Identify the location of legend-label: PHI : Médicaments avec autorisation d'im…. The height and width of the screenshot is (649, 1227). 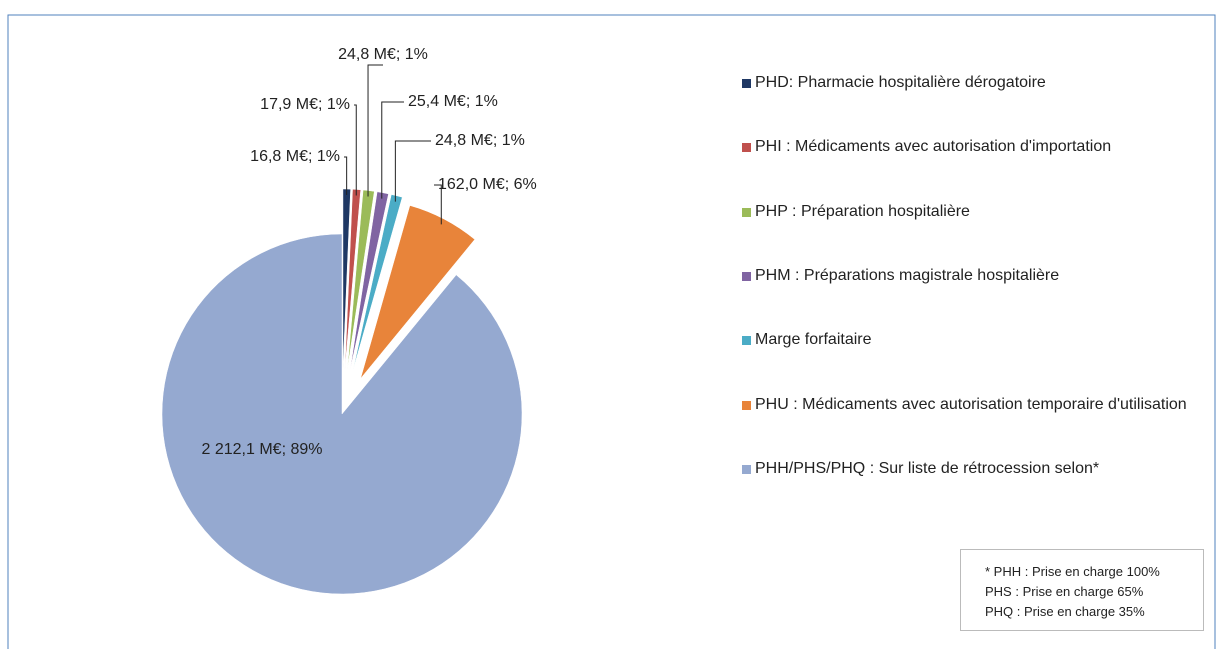
(933, 146).